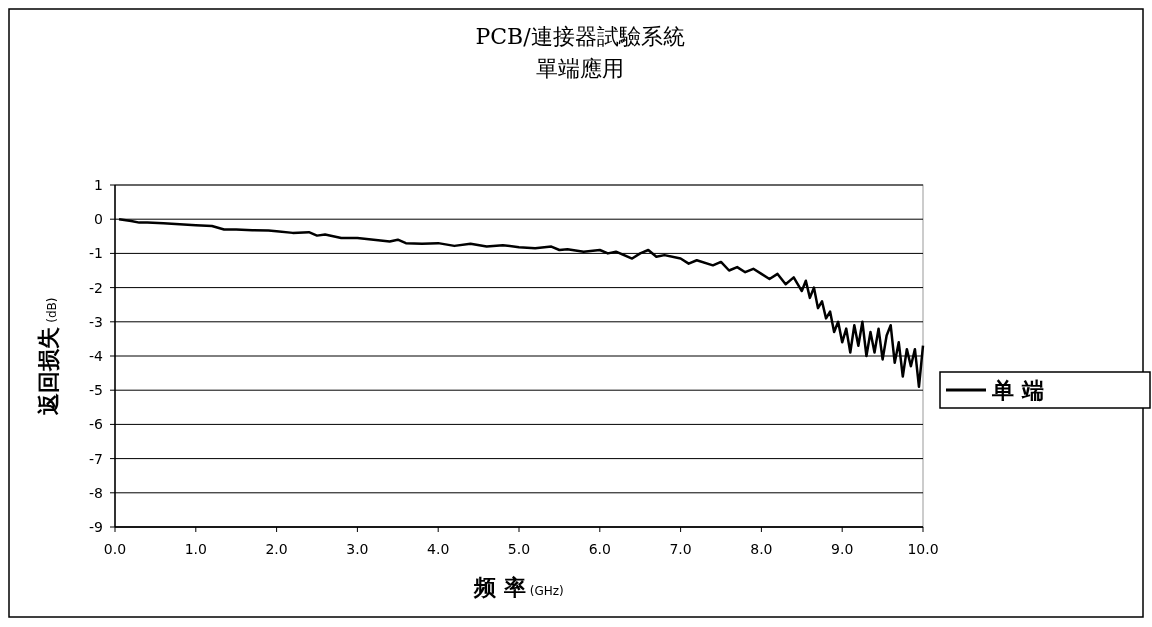  I want to click on y-axis-title: 返回损失 (dB), so click(48, 356).